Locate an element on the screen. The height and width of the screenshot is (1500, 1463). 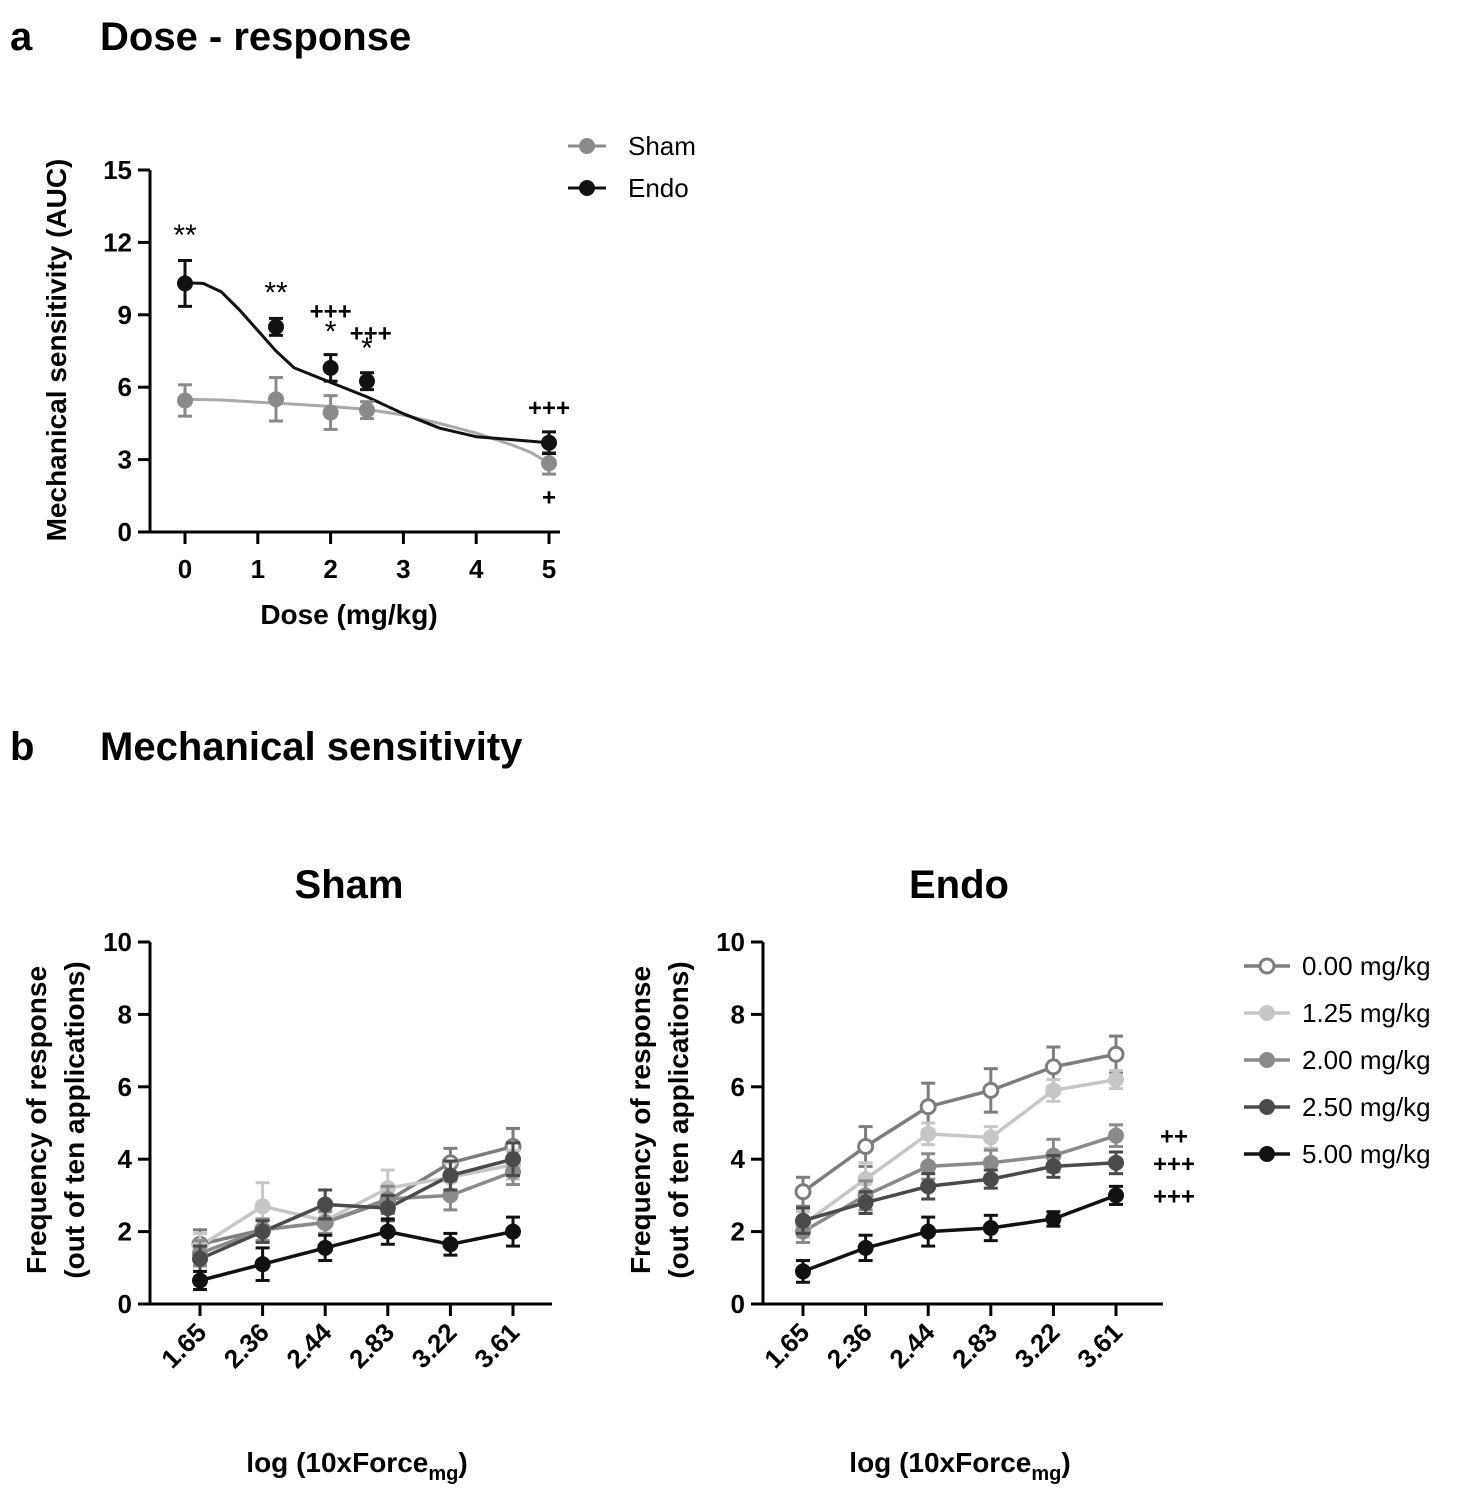
endo-y-label-line1: Frequency of response is located at coordinates (640, 1120).